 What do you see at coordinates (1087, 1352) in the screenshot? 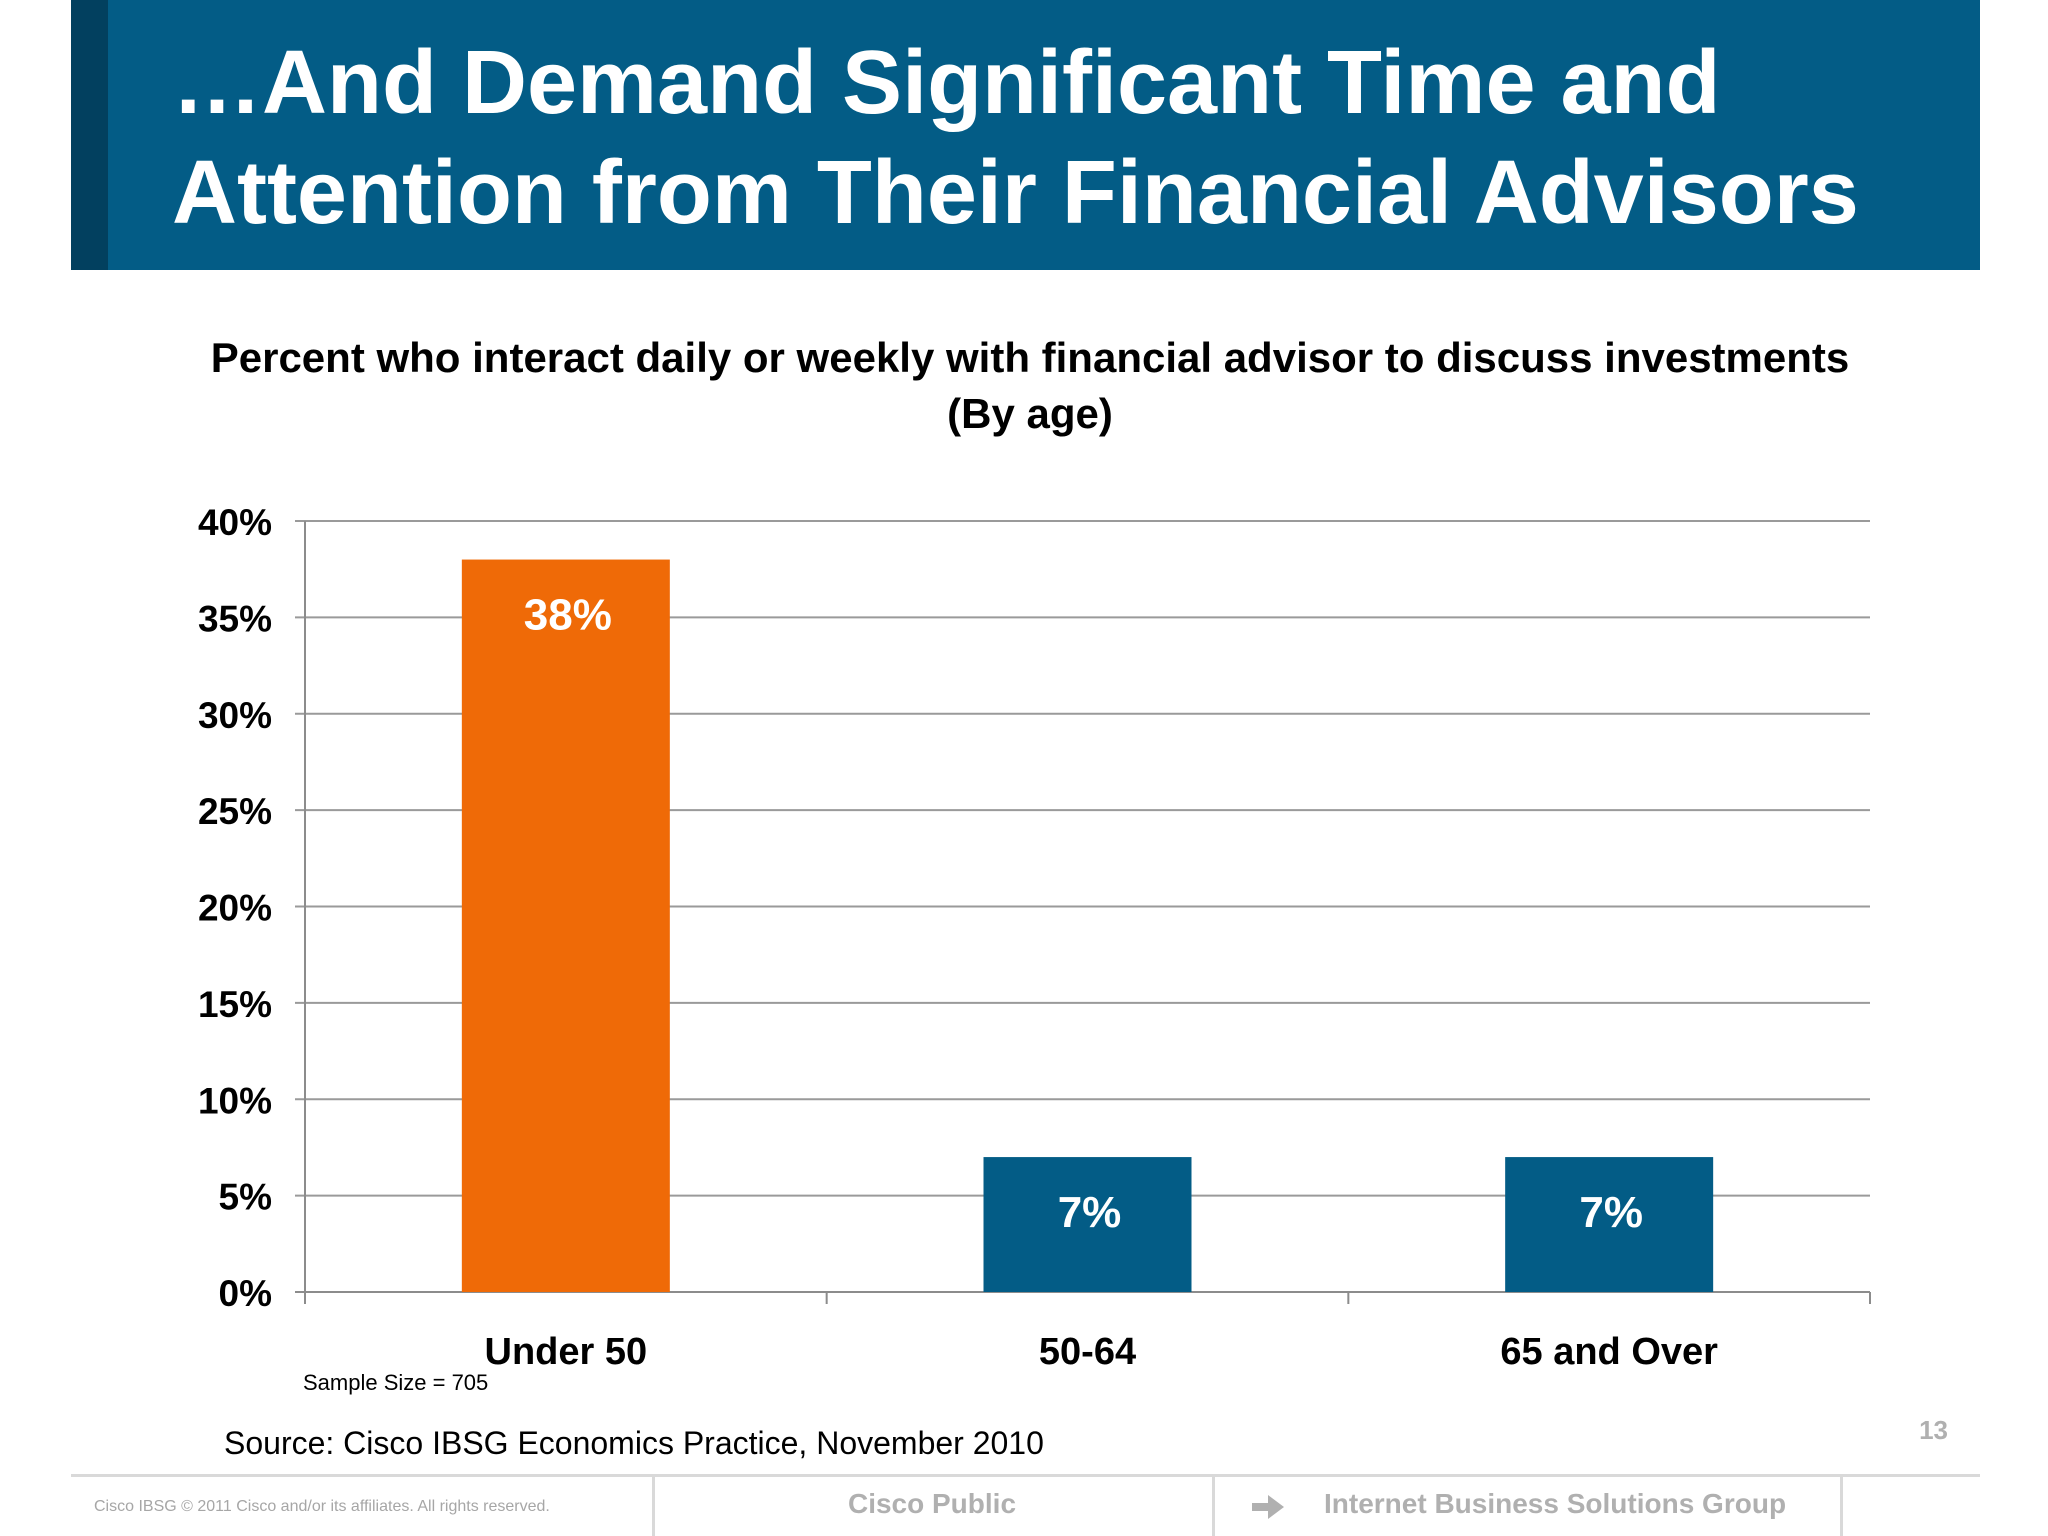
I see `x-category-label: 50-64` at bounding box center [1087, 1352].